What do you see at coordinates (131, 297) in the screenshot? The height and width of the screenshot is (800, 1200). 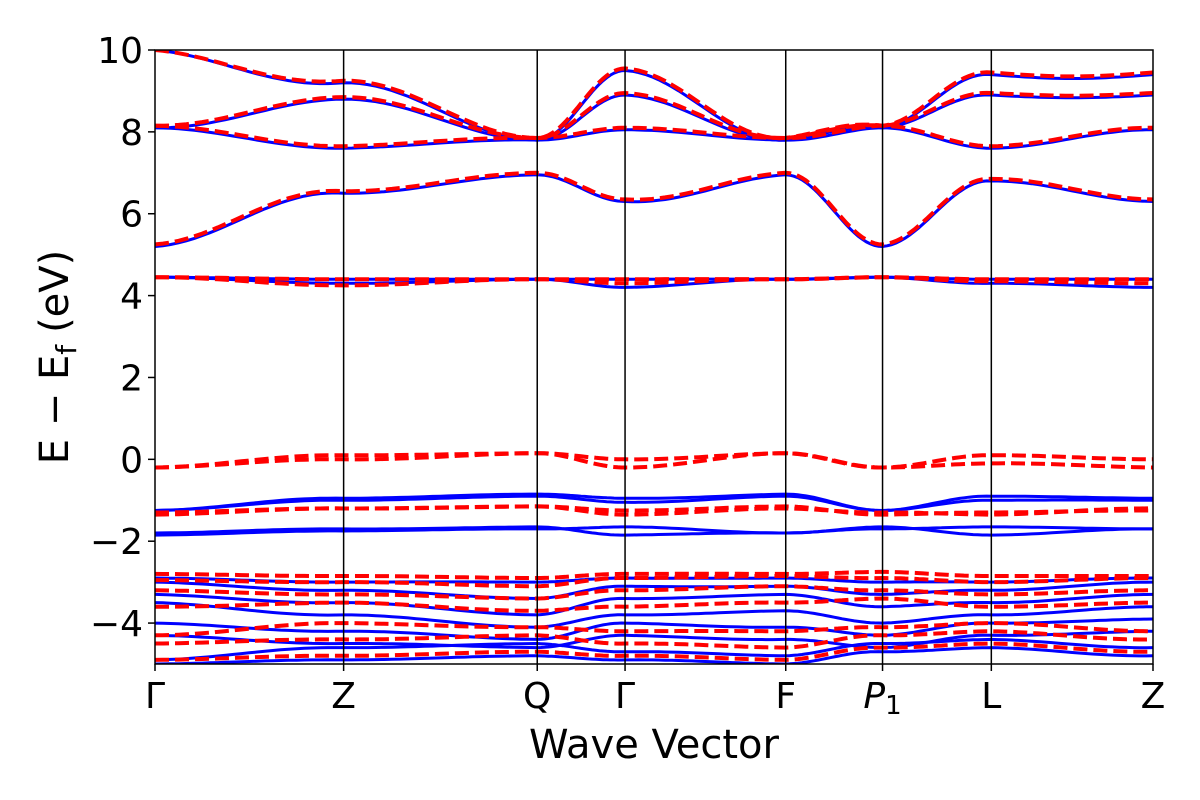 I see `y-tick-label: 4` at bounding box center [131, 297].